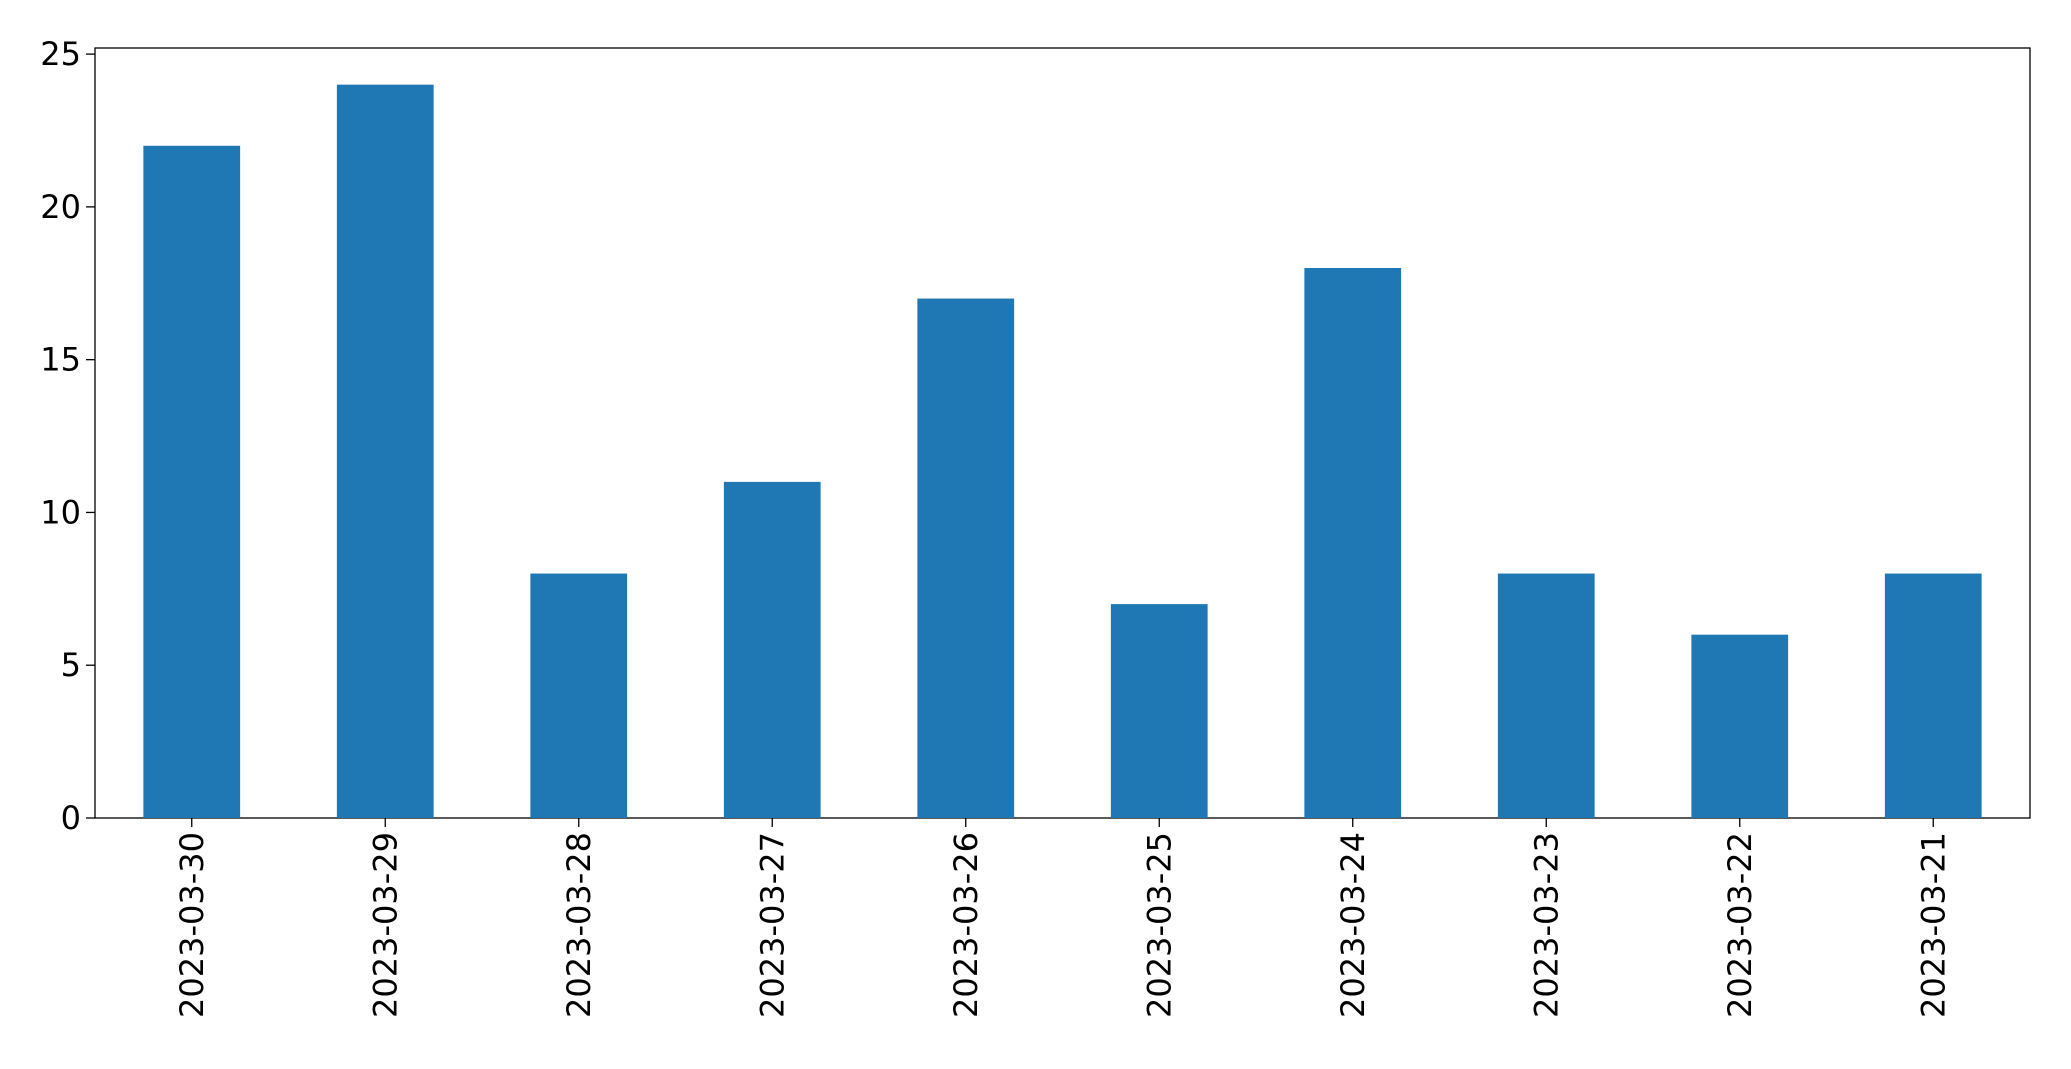 This screenshot has width=2071, height=1069. Describe the element at coordinates (579, 925) in the screenshot. I see `x-tick-label: 2023-03-28` at that location.